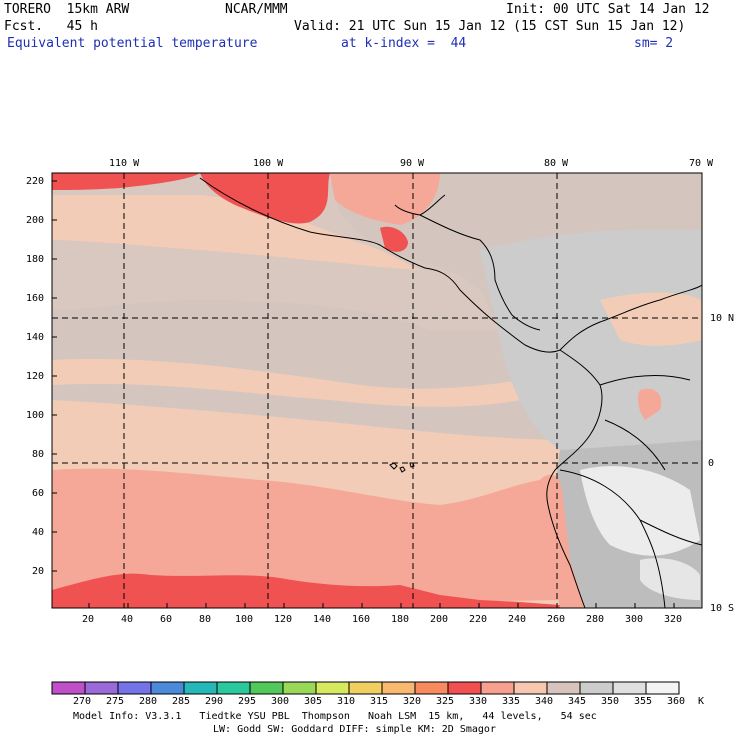  I want to click on colorbar-label-335: 335, so click(511, 701).